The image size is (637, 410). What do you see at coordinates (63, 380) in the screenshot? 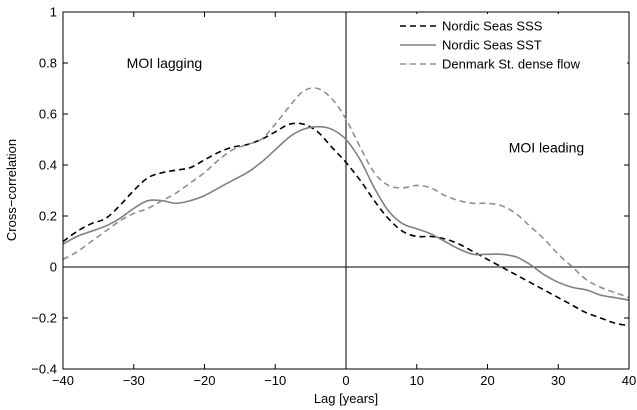
I see `x-tick-label: −40` at bounding box center [63, 380].